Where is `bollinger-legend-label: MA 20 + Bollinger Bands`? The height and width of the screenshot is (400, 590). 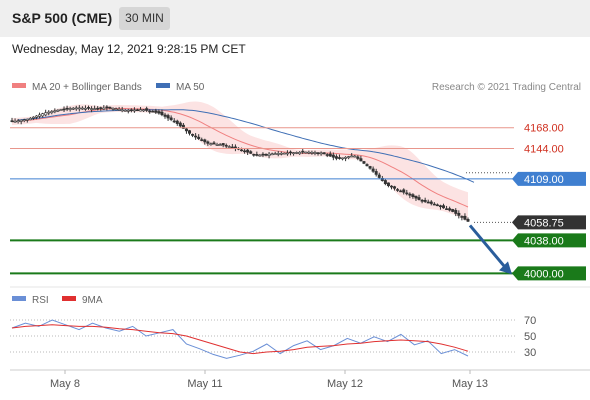
bollinger-legend-label: MA 20 + Bollinger Bands is located at coordinates (87, 87).